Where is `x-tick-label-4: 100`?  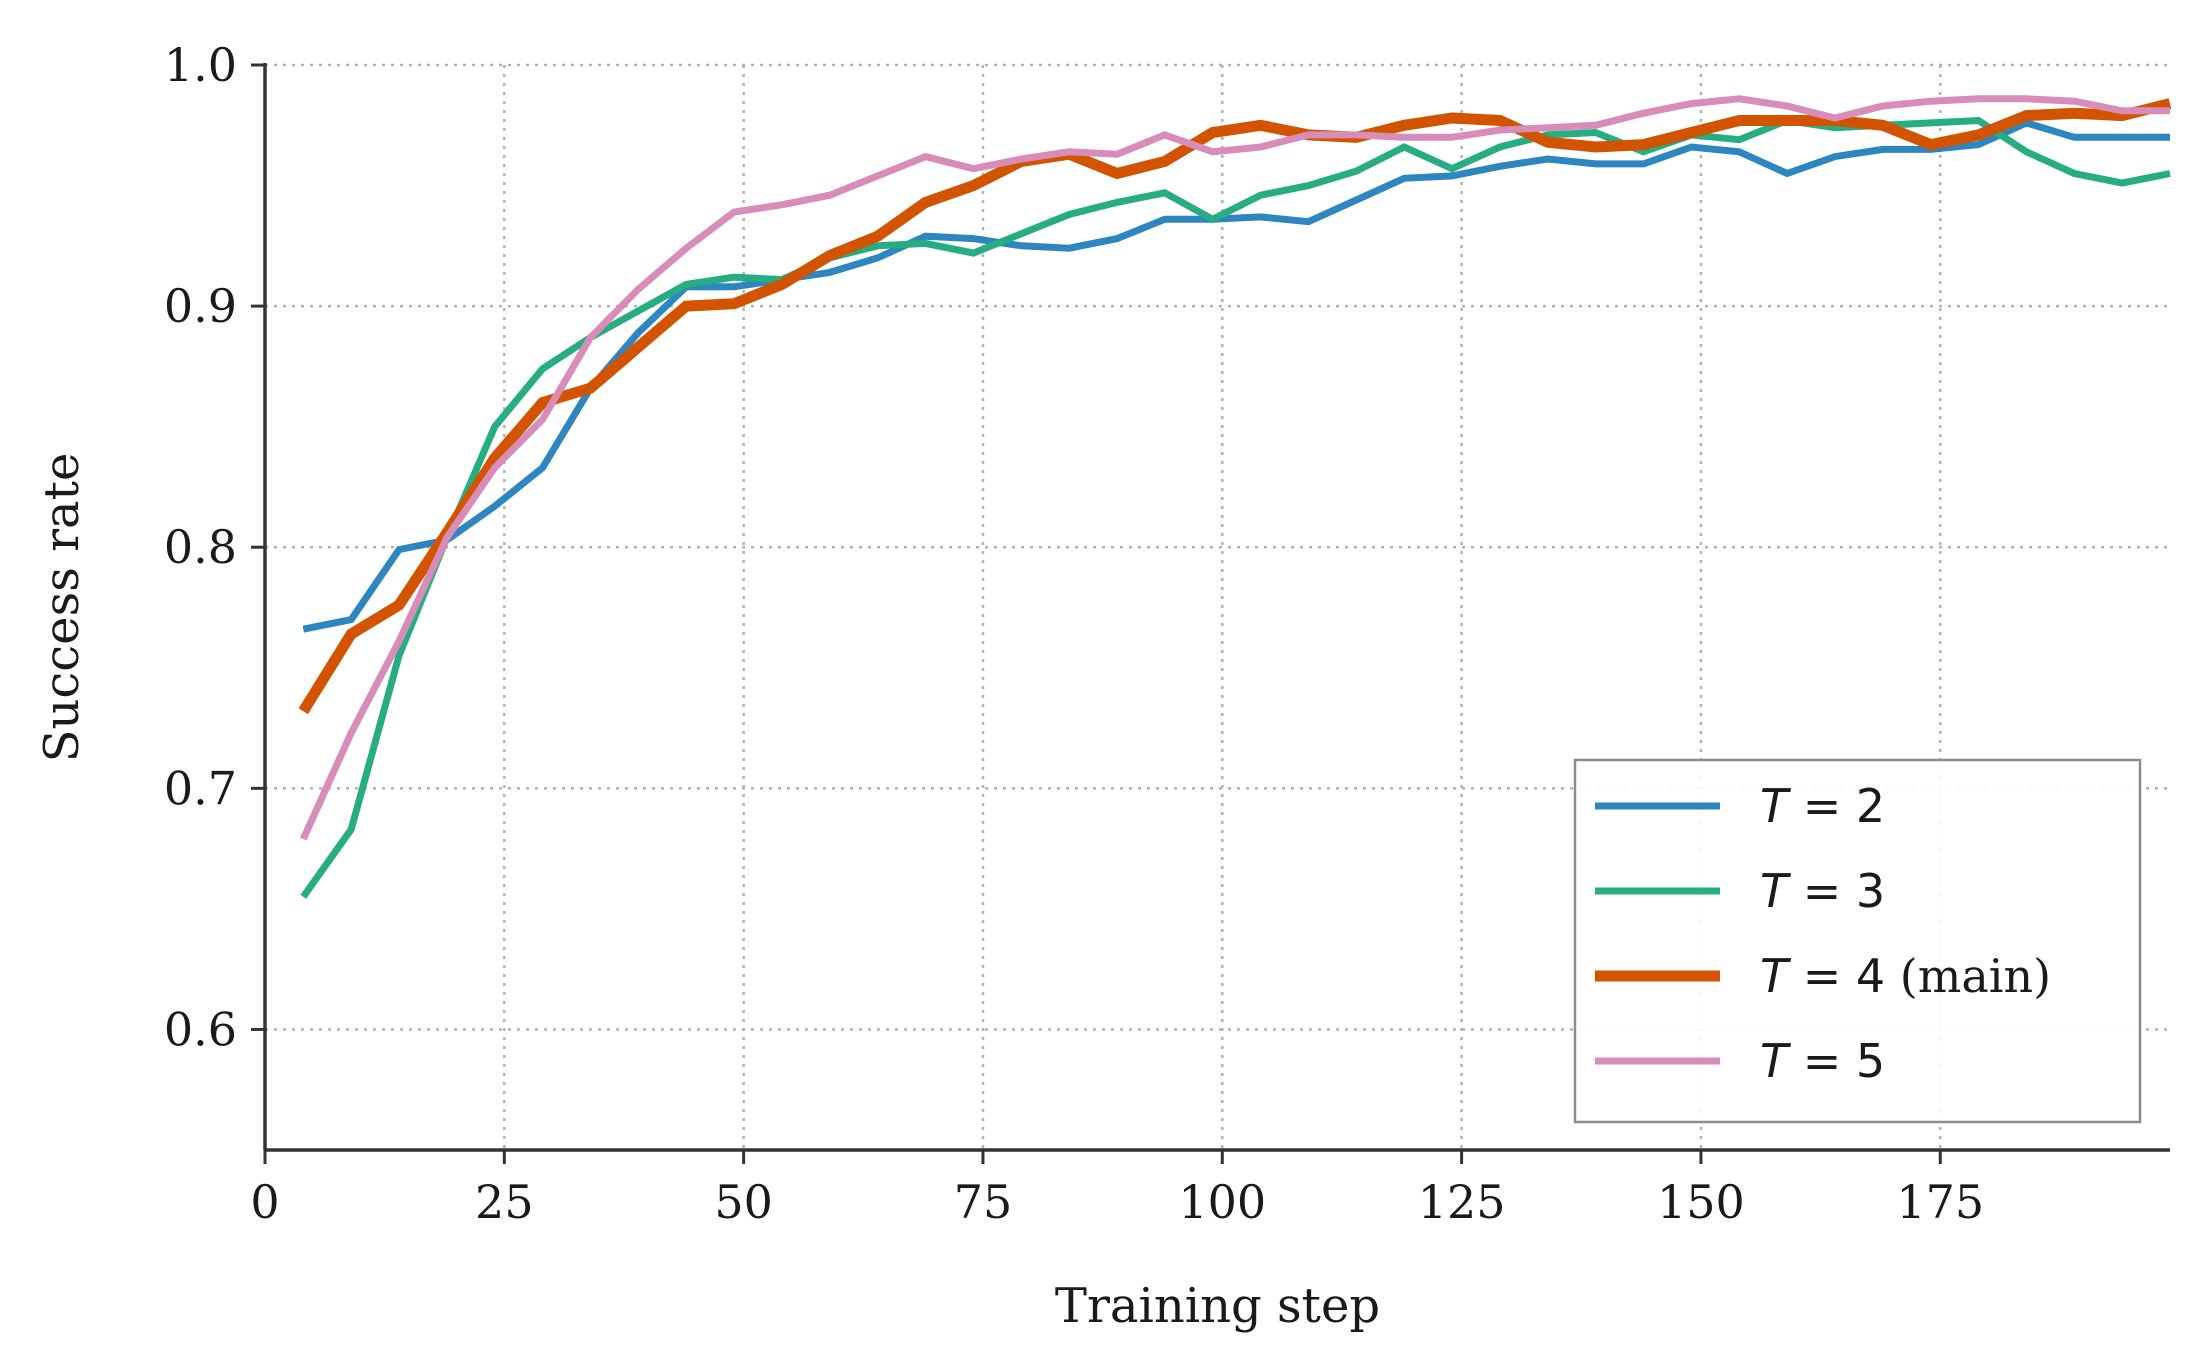 x-tick-label-4: 100 is located at coordinates (1222, 1202).